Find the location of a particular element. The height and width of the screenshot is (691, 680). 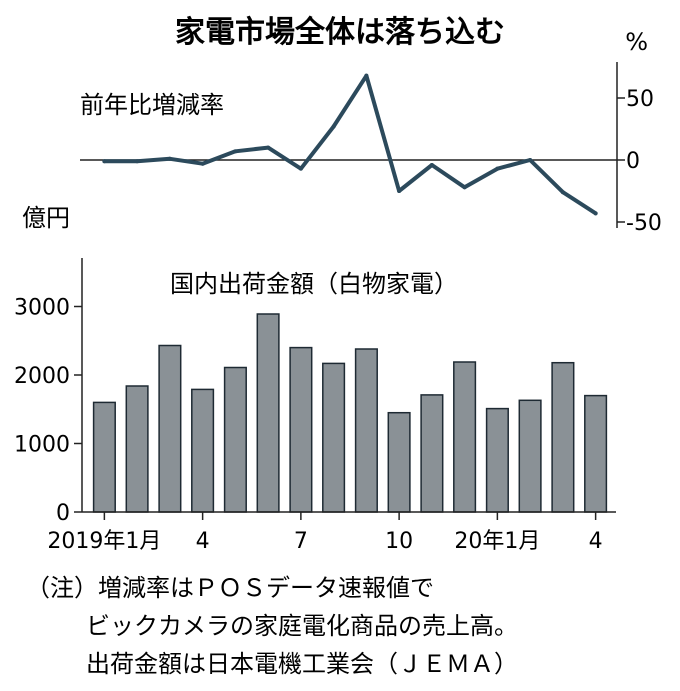

x-tick-label: 10 is located at coordinates (399, 541).